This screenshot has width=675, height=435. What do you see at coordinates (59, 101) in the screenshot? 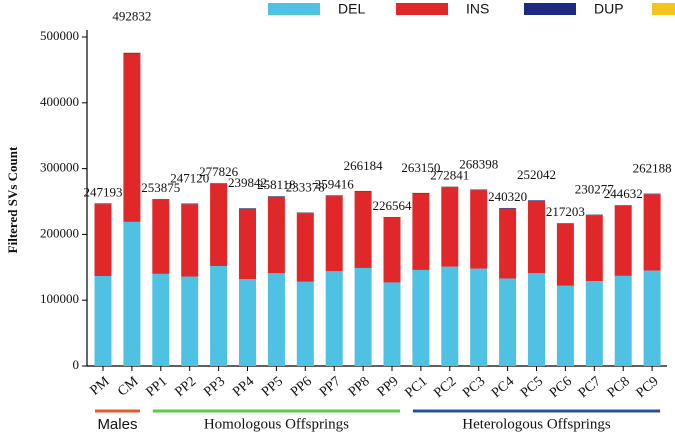
I see `y-tick-label: 400000` at bounding box center [59, 101].